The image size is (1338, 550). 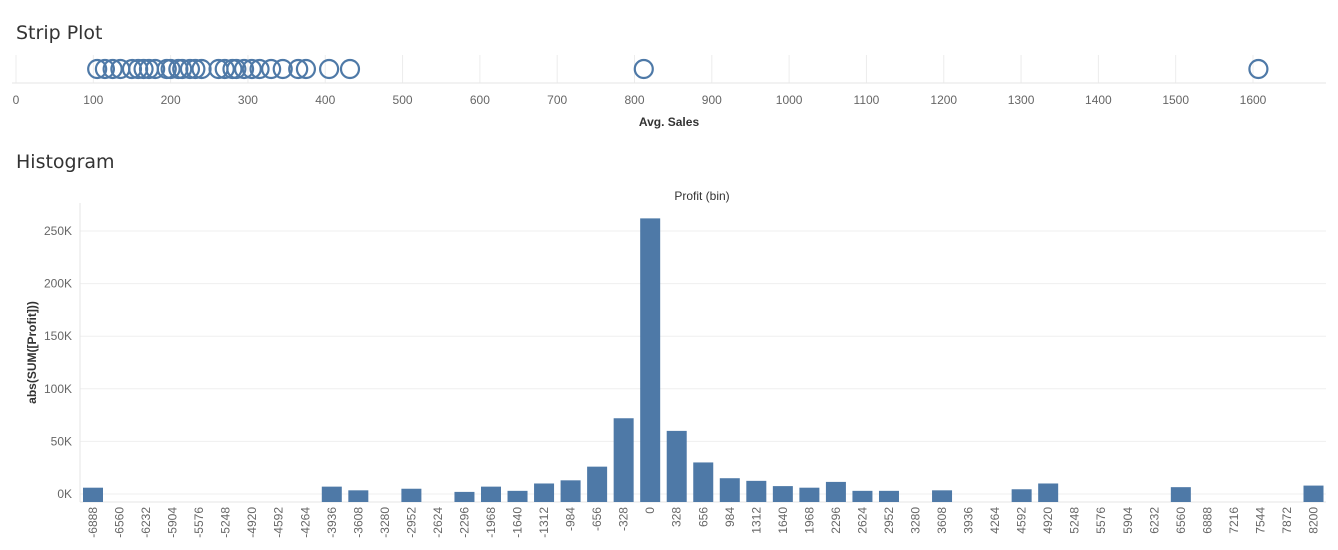 I want to click on histogram-x-tick-label: -4592, so click(x=279, y=522).